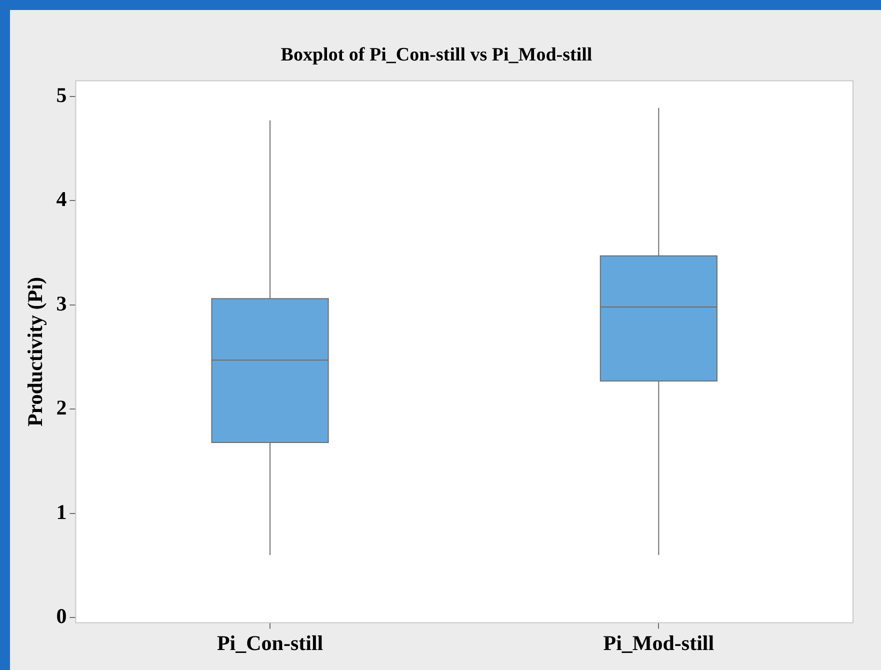 This screenshot has height=670, width=881. What do you see at coordinates (62, 199) in the screenshot?
I see `y-tick-label: 4` at bounding box center [62, 199].